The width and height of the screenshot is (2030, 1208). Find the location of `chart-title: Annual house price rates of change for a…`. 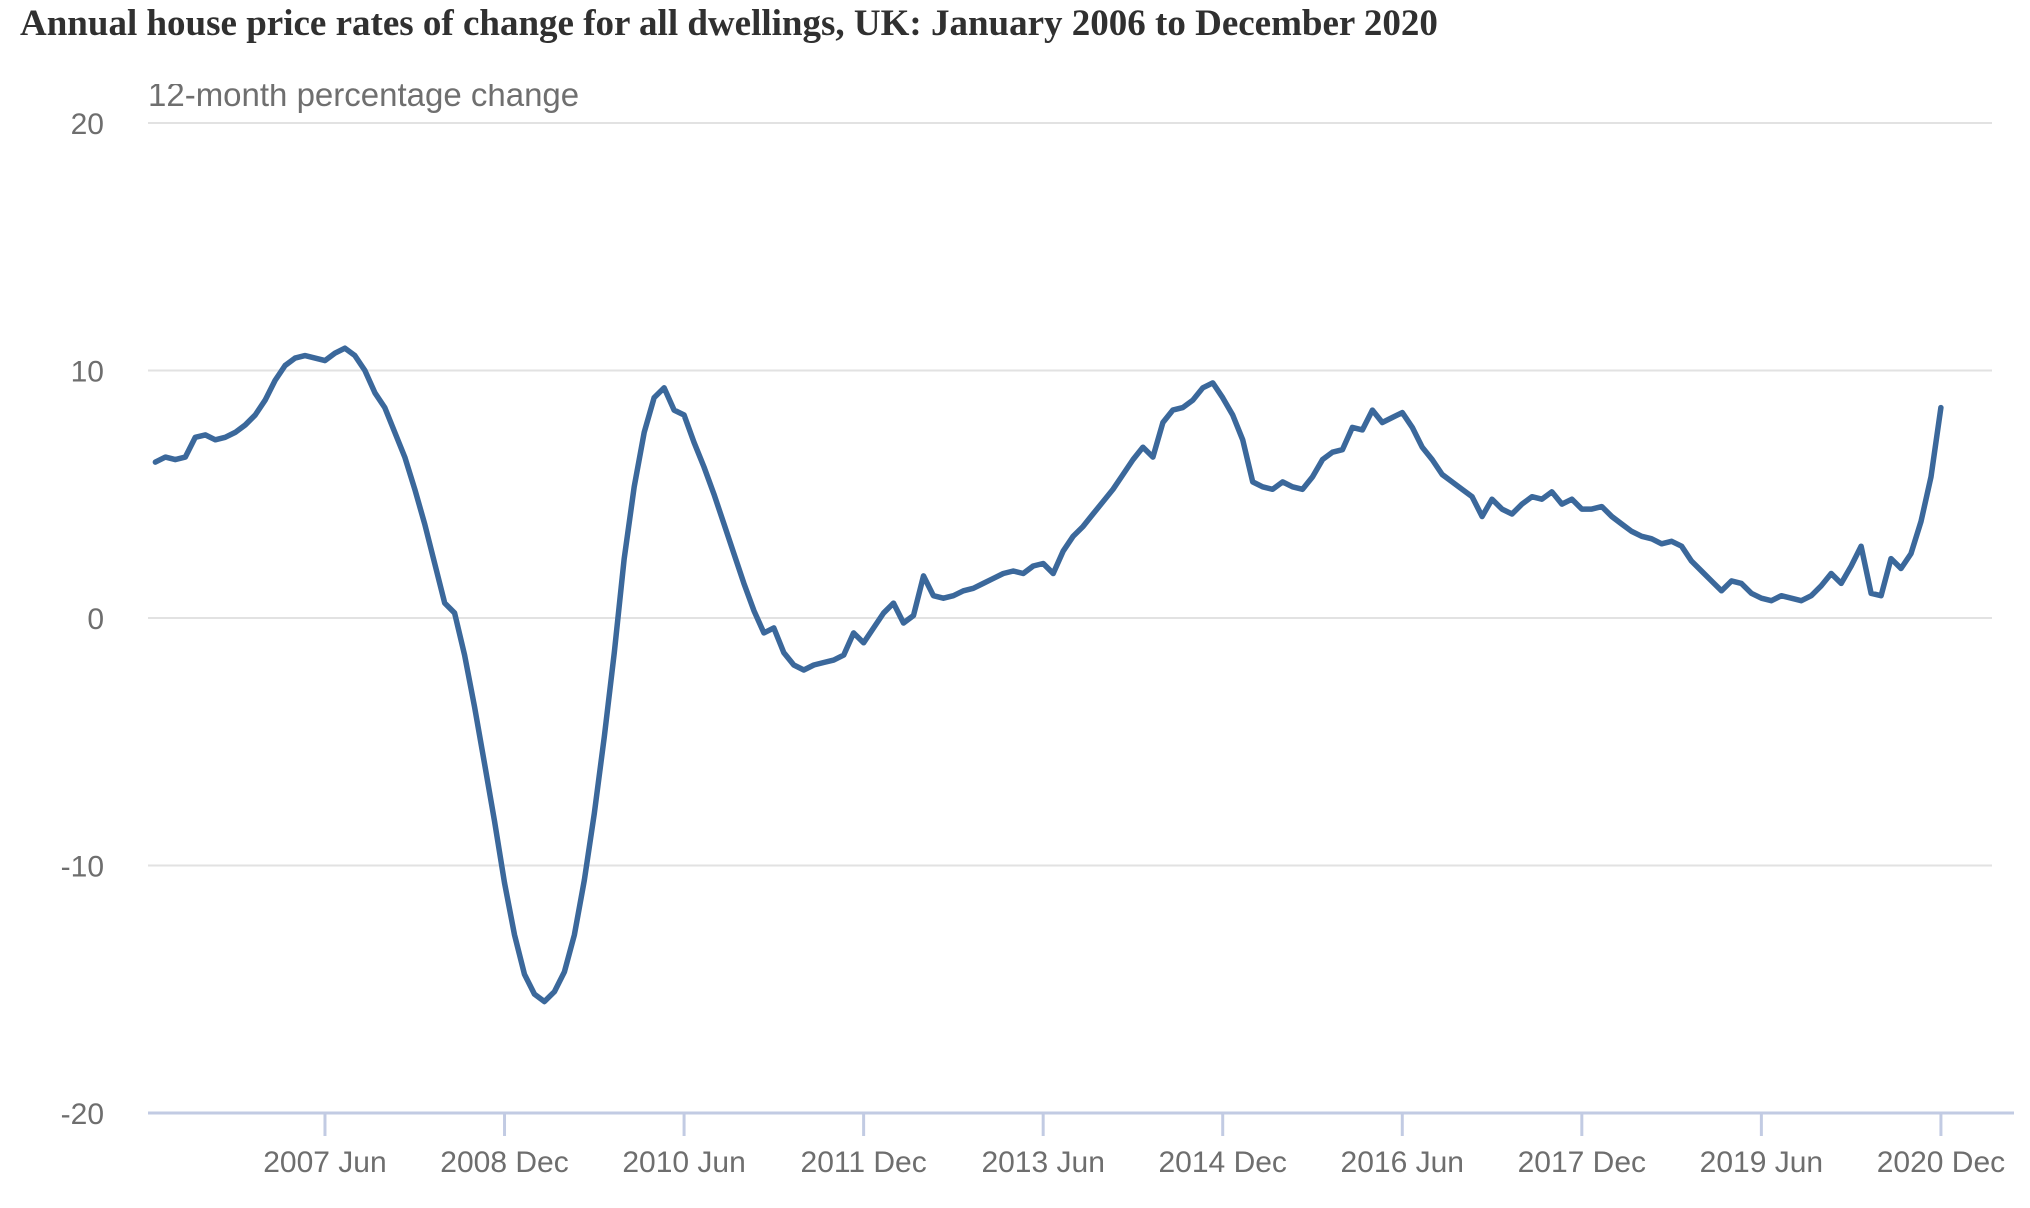

chart-title: Annual house price rates of change for a… is located at coordinates (729, 23).